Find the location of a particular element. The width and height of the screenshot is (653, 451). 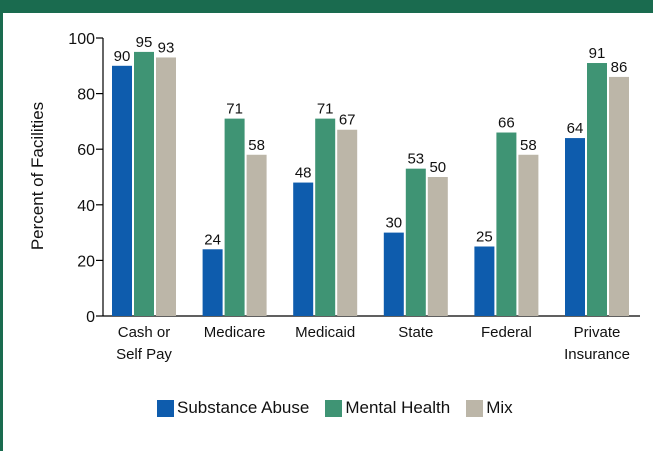

data-label: 25 is located at coordinates (484, 237).